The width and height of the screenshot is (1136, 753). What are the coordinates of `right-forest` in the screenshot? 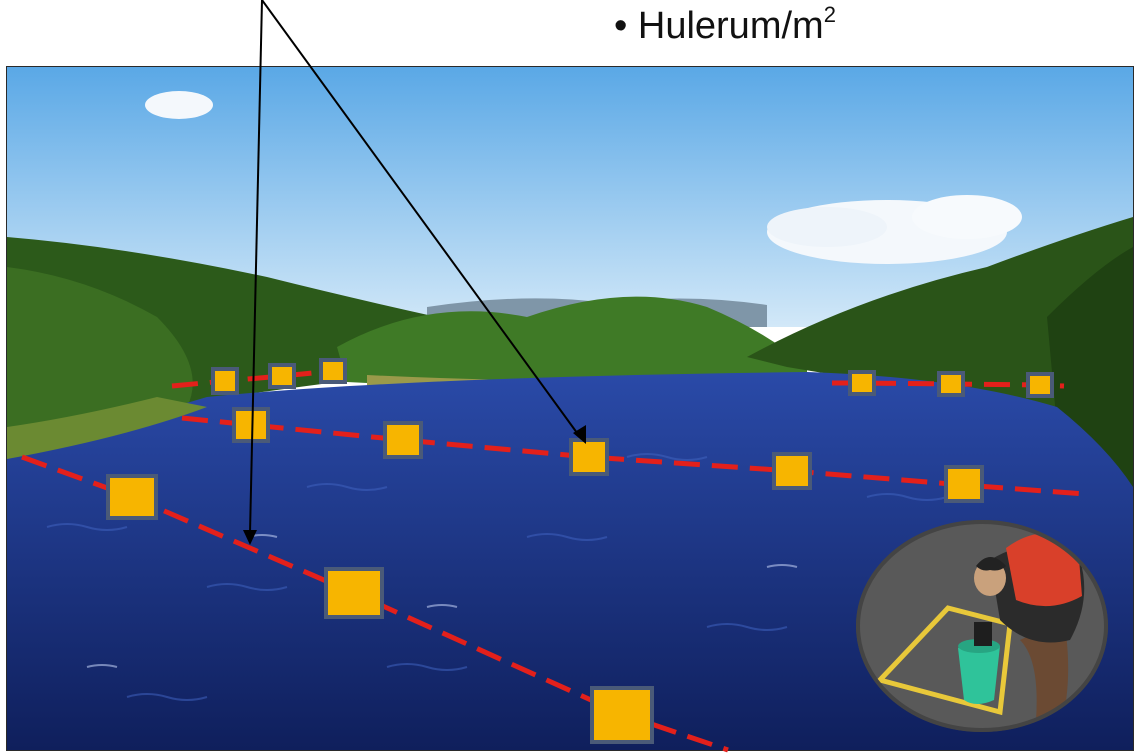 It's located at (940, 352).